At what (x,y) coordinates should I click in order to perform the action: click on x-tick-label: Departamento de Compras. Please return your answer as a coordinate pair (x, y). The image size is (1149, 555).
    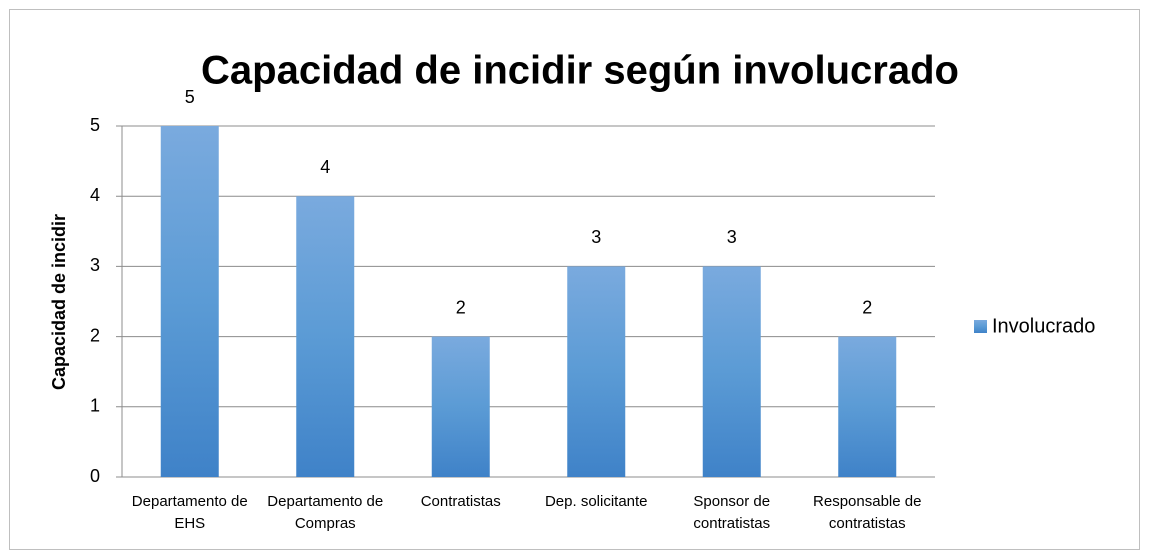
    Looking at the image, I should click on (325, 512).